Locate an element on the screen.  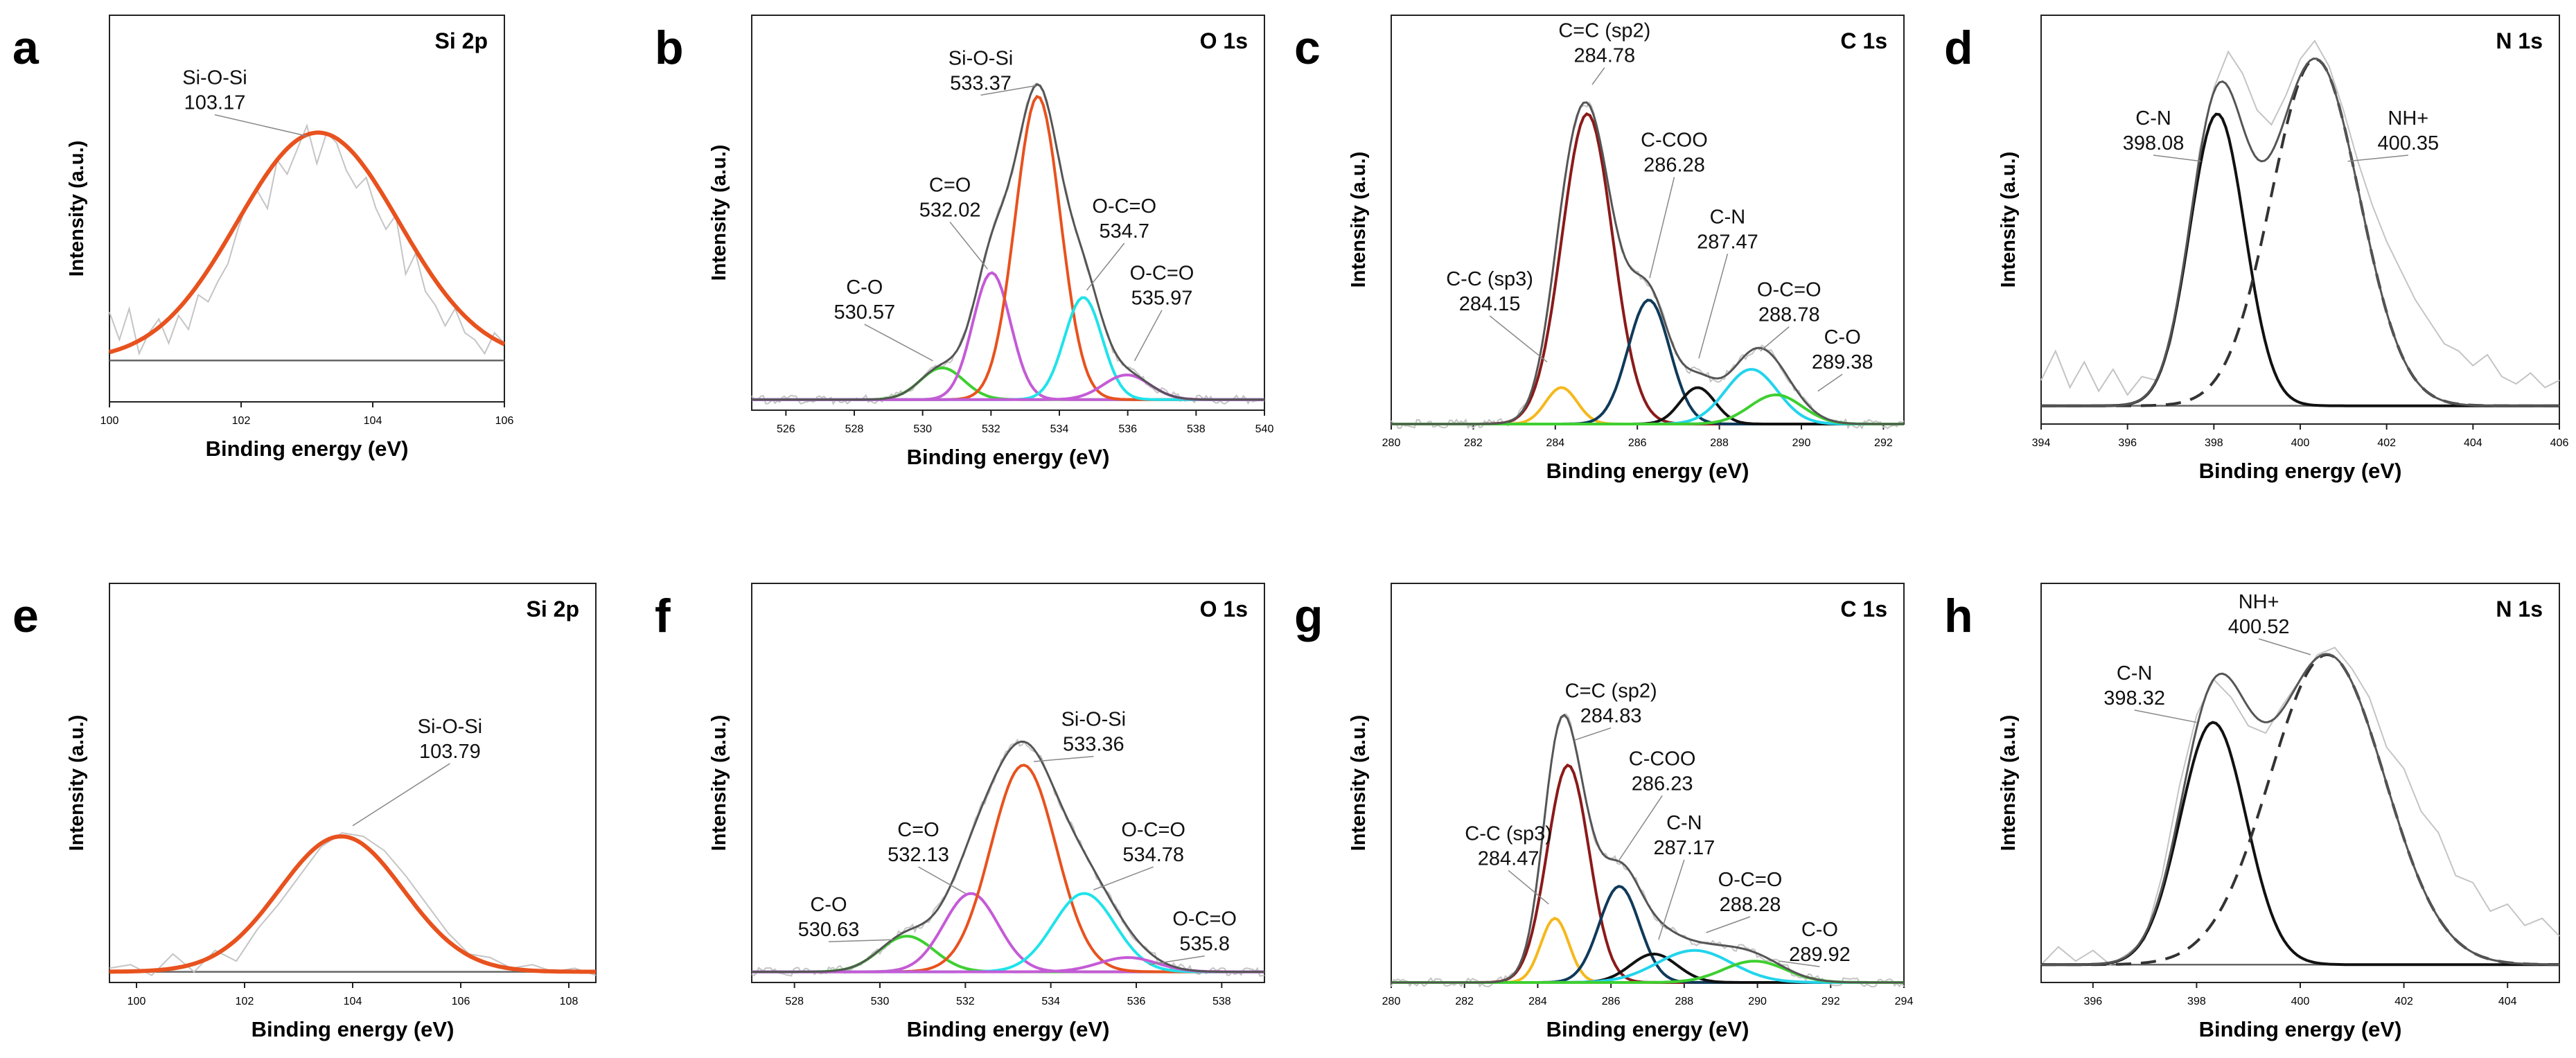
peak-annotation-text: 532.13 is located at coordinates (918, 855).